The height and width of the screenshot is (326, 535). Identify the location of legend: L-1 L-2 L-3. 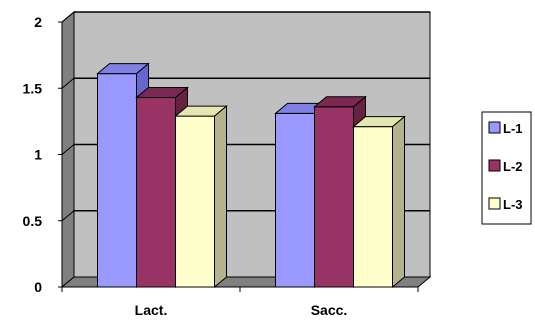
(506, 168).